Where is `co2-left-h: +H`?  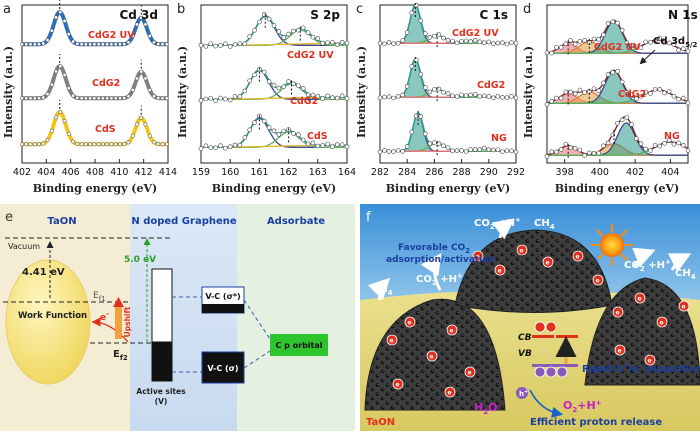 co2-left-h: +H is located at coordinates (447, 279).